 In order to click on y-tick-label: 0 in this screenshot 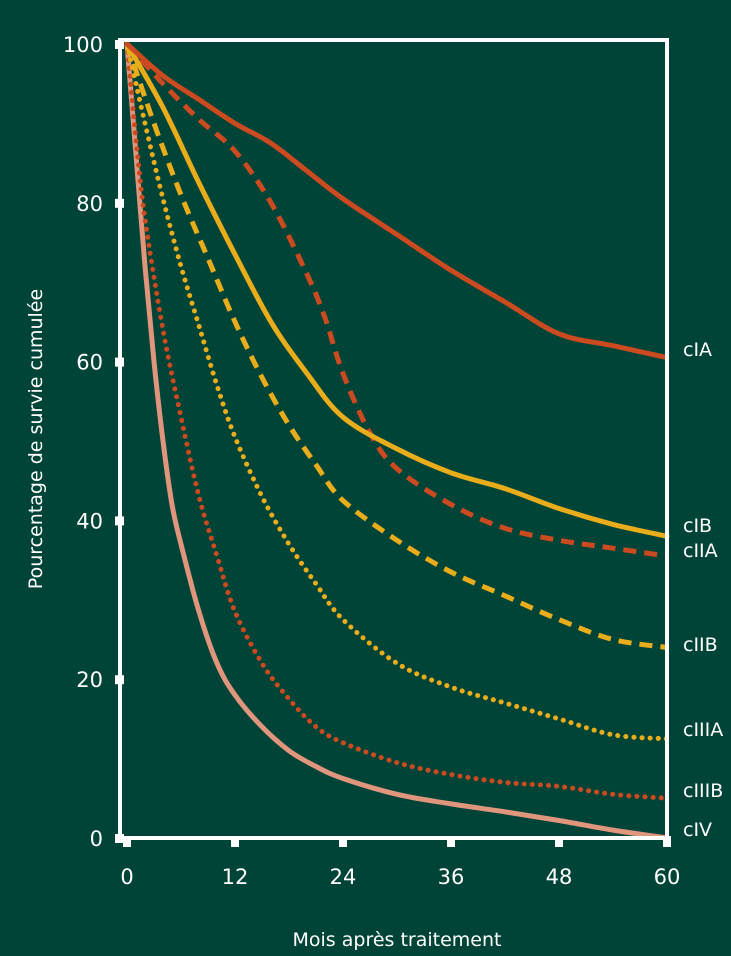, I will do `click(96, 839)`.